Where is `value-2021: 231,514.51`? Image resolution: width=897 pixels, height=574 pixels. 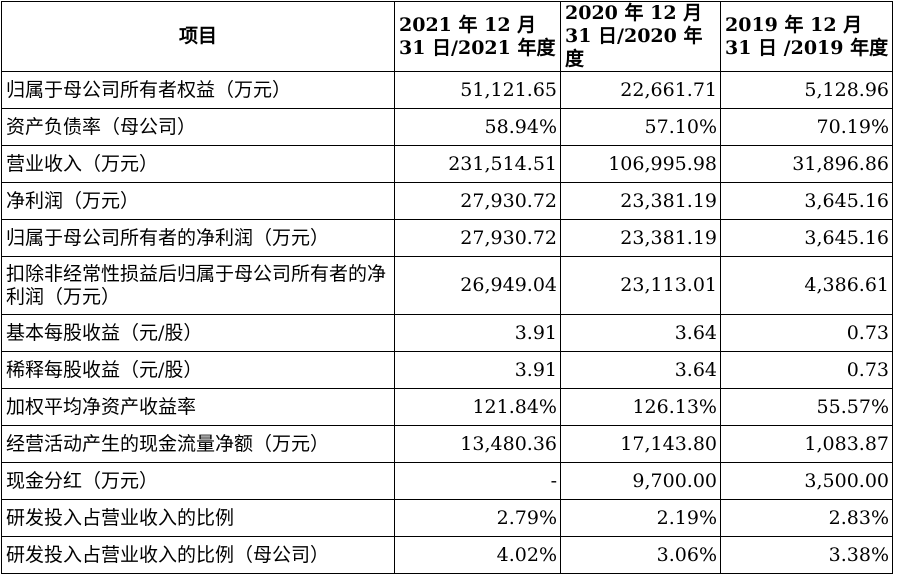
value-2021: 231,514.51 is located at coordinates (477, 164).